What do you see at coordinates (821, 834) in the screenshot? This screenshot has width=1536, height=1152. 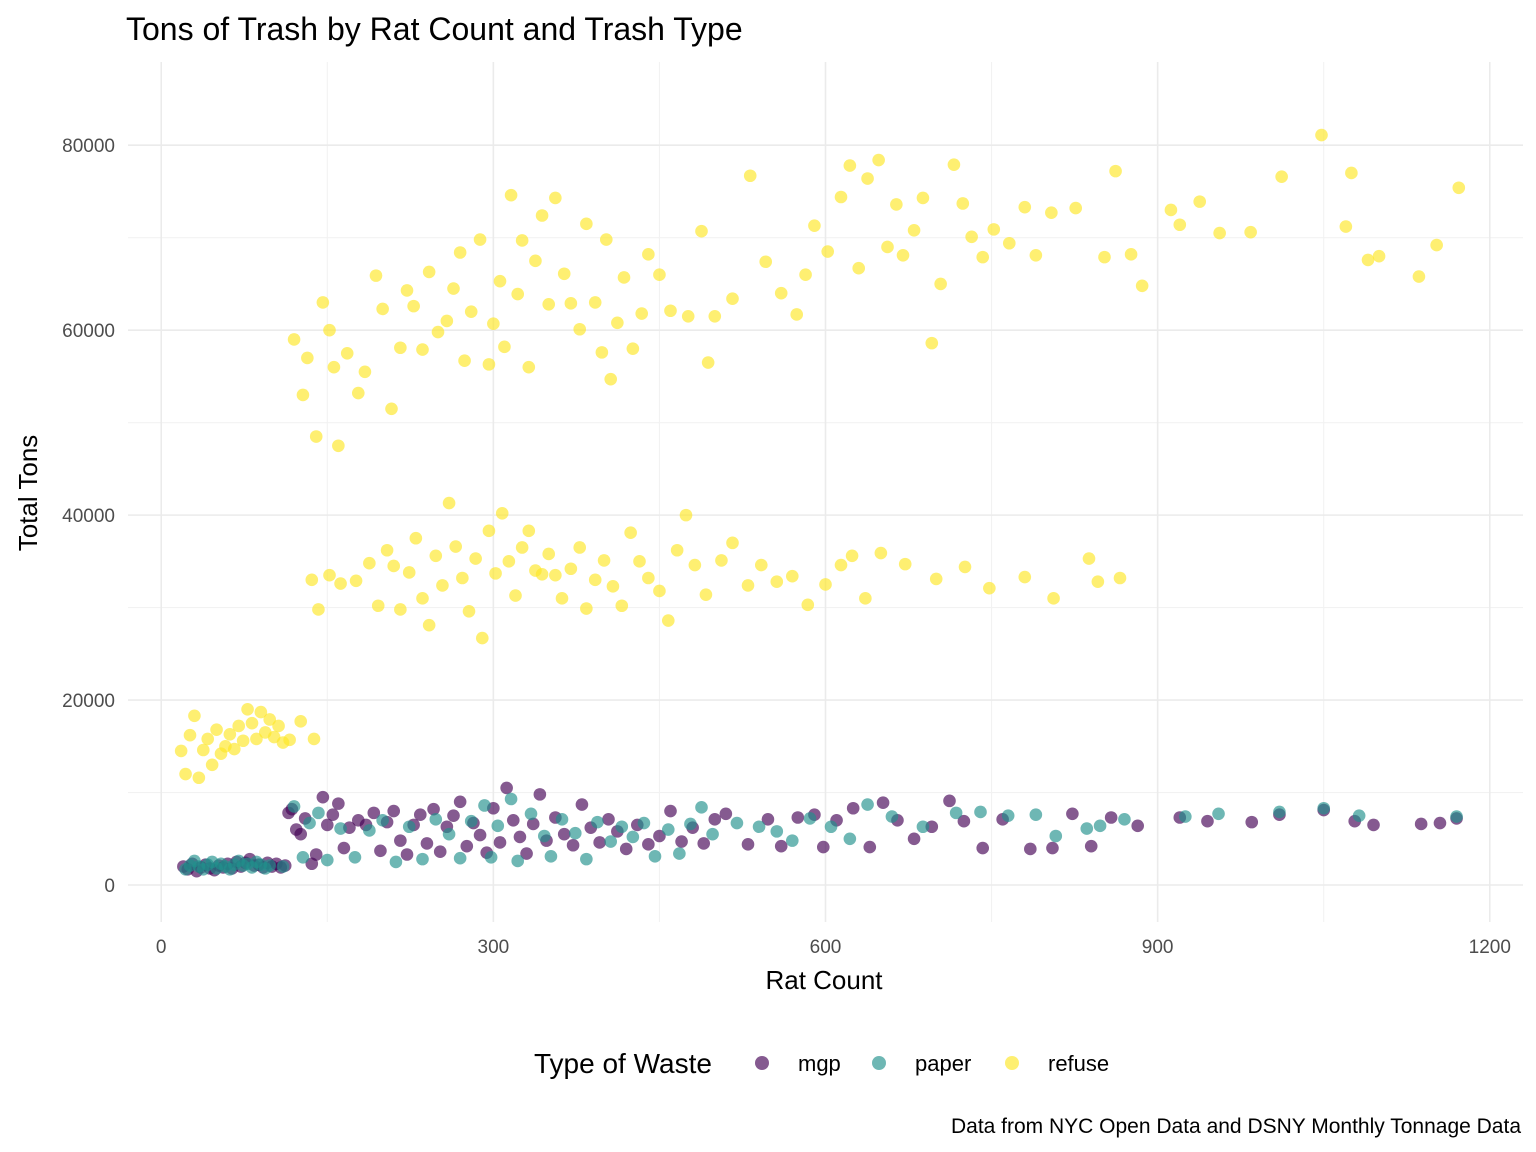 I see `series-paper` at bounding box center [821, 834].